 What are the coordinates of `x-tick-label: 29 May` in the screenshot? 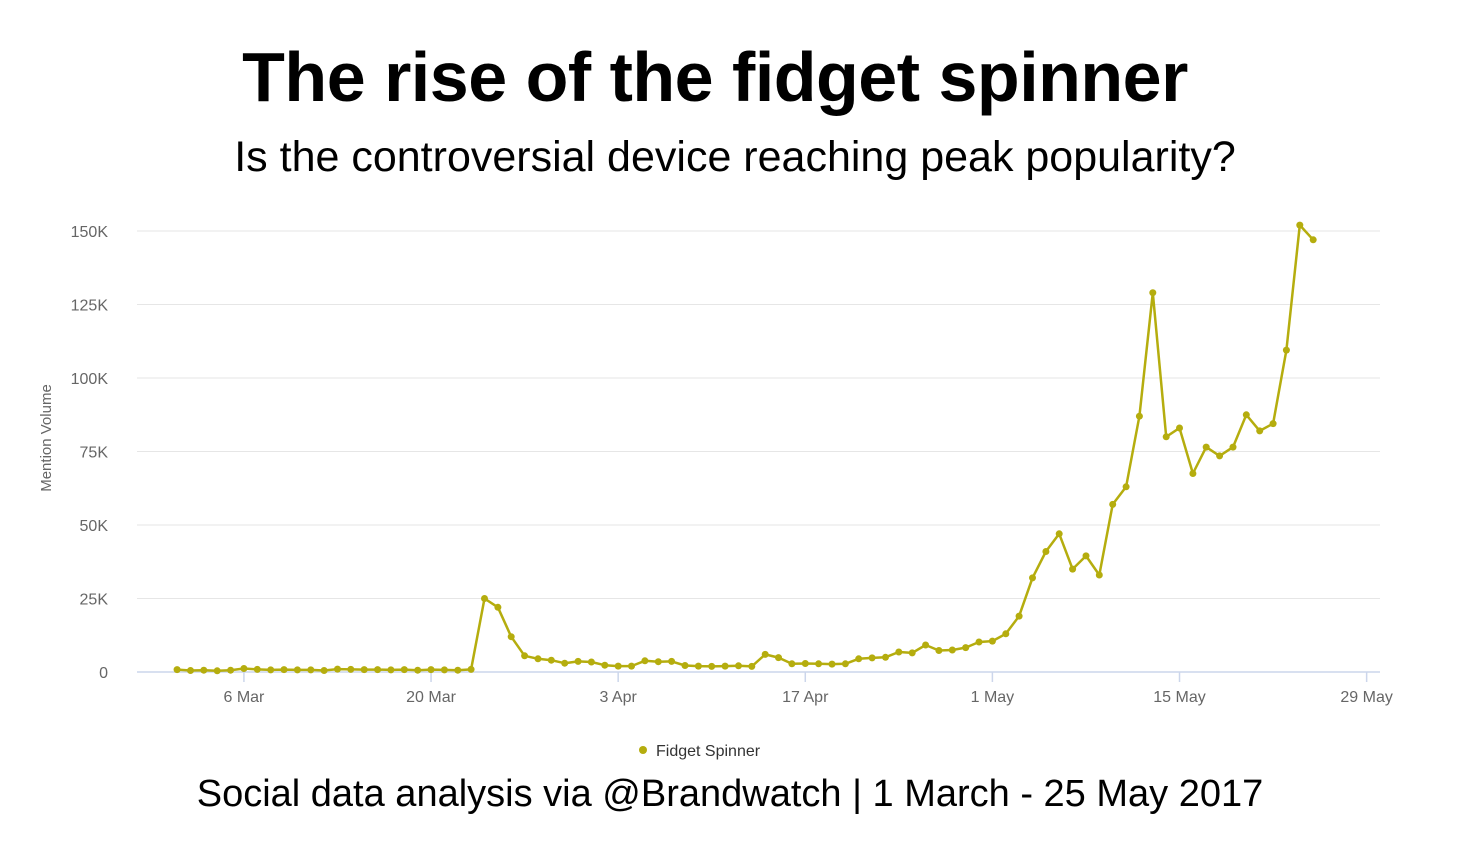 It's located at (1366, 697).